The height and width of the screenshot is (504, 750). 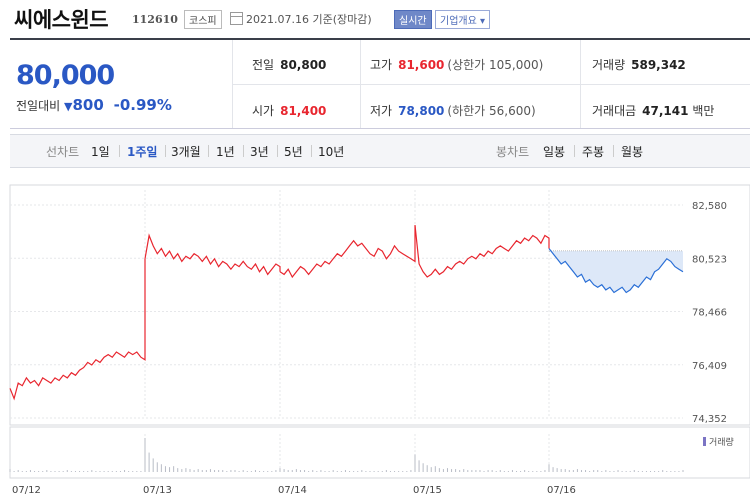 I want to click on header-divider, so click(x=380, y=39).